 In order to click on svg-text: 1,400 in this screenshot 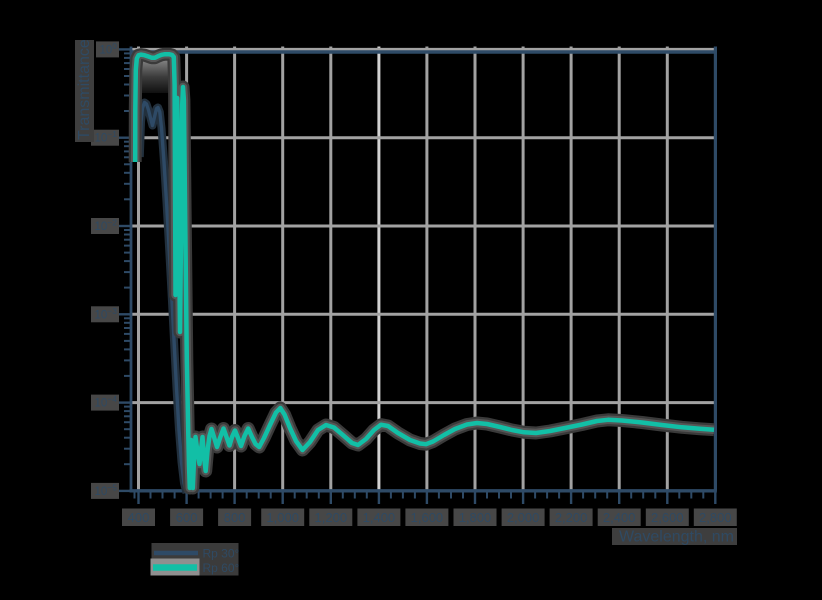, I will do `click(379, 517)`.